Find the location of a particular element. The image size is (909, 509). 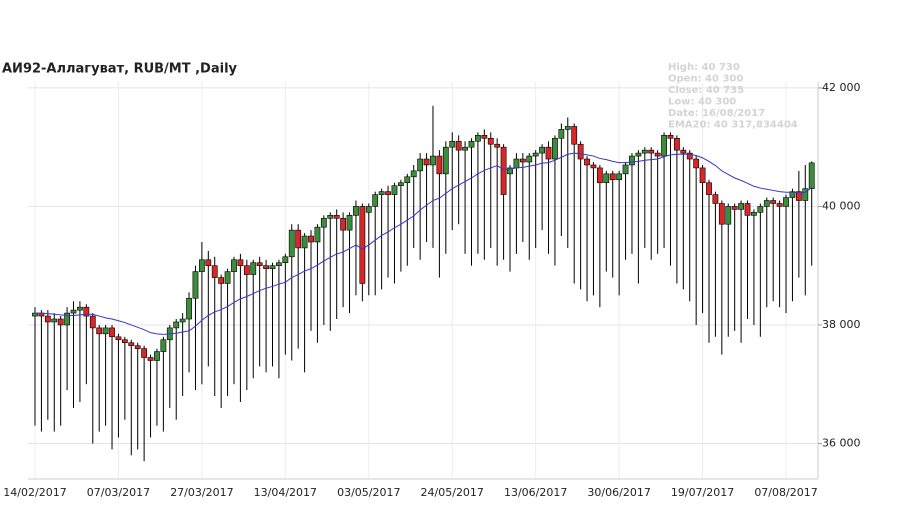

x-tick-label: 24/05/2017 is located at coordinates (452, 492).